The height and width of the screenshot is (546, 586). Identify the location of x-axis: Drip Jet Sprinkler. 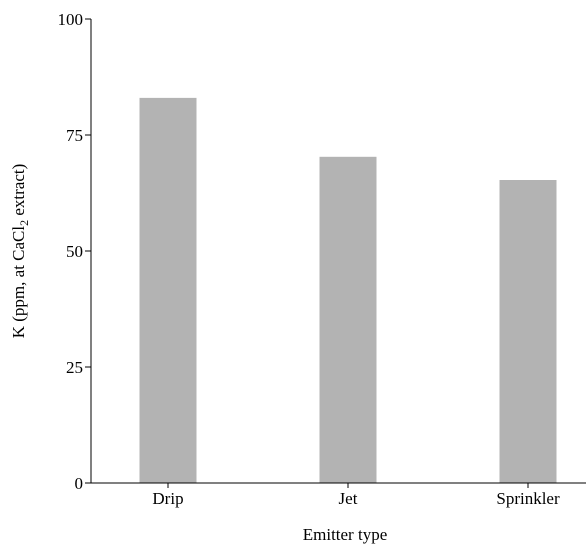
(338, 495).